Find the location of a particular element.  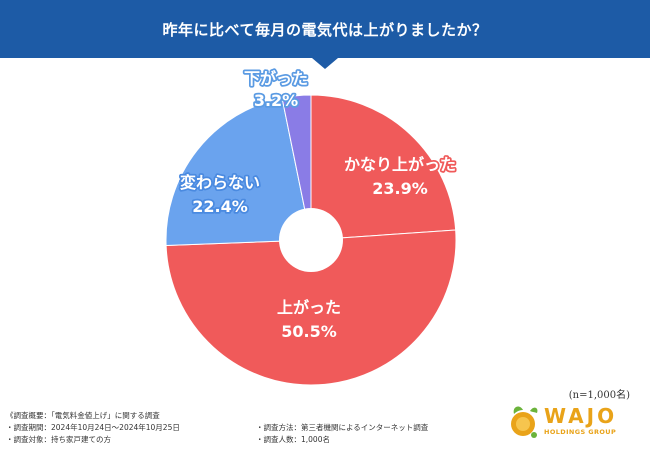

donut-hole is located at coordinates (311, 240).